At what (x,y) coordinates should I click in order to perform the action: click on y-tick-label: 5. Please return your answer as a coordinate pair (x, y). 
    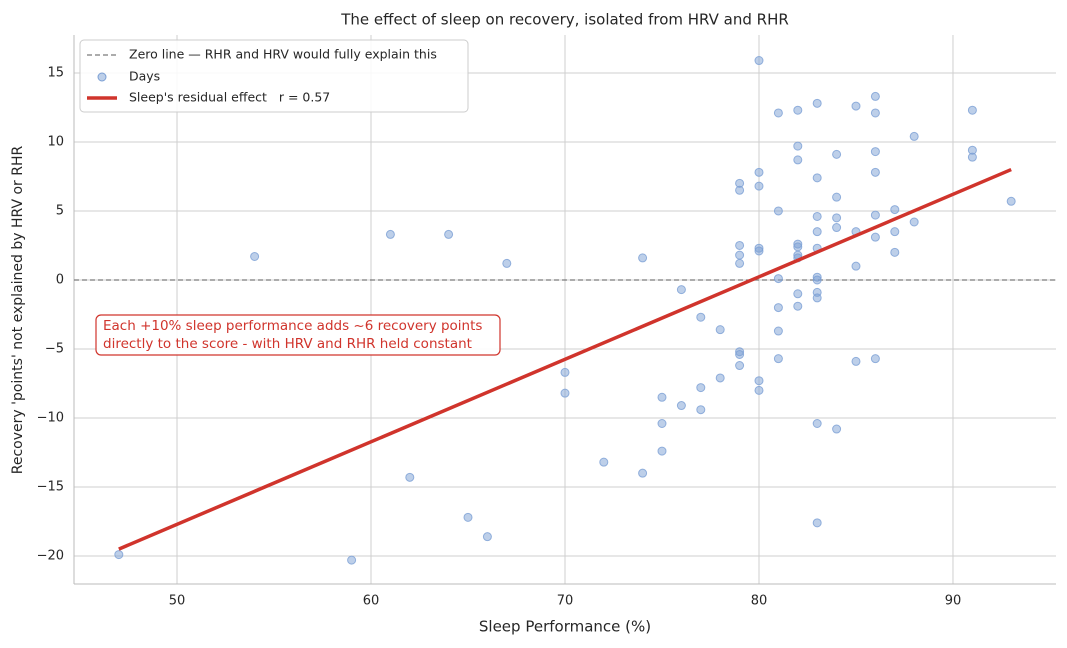
    Looking at the image, I should click on (60, 210).